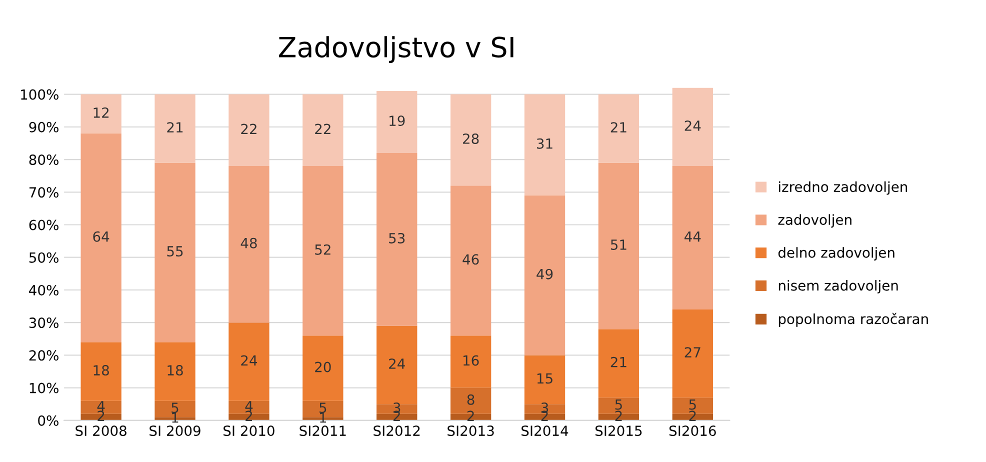  What do you see at coordinates (396, 49) in the screenshot?
I see `chart-title: Zadovoljstvo v SI` at bounding box center [396, 49].